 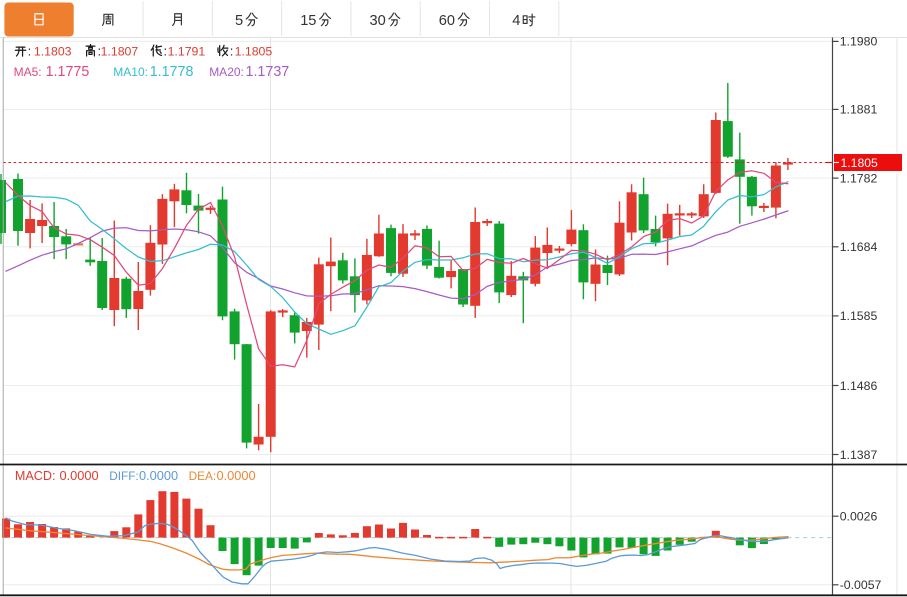 What do you see at coordinates (53, 52) in the screenshot?
I see `svg-text: 1.1803` at bounding box center [53, 52].